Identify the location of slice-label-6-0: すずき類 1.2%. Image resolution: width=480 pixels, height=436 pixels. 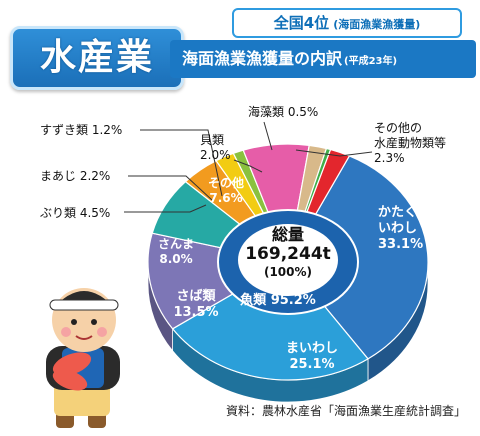
(81, 130).